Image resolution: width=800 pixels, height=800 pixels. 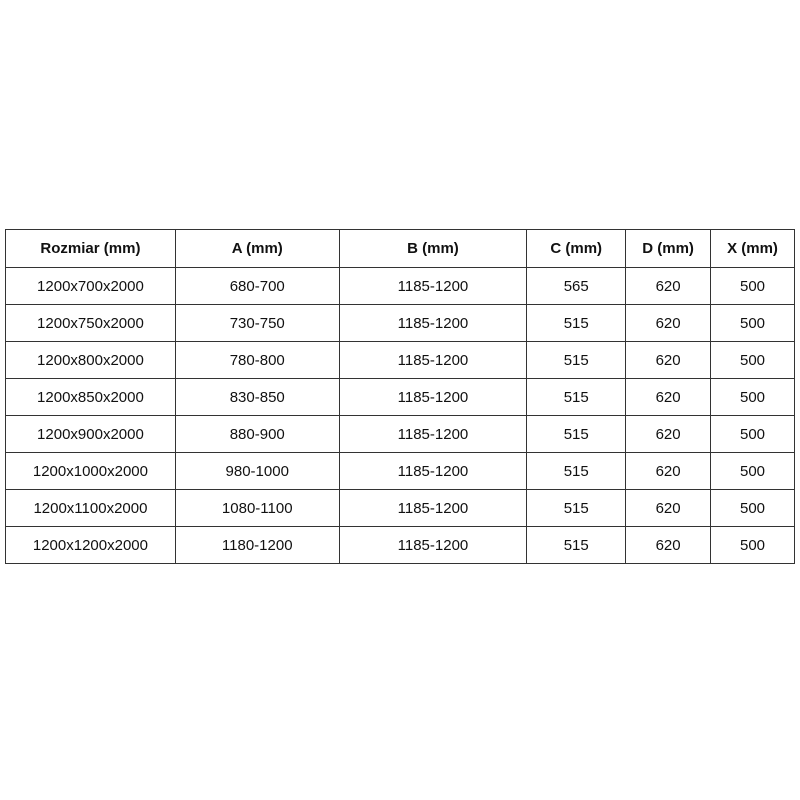 What do you see at coordinates (433, 248) in the screenshot?
I see `column-header: B (mm)` at bounding box center [433, 248].